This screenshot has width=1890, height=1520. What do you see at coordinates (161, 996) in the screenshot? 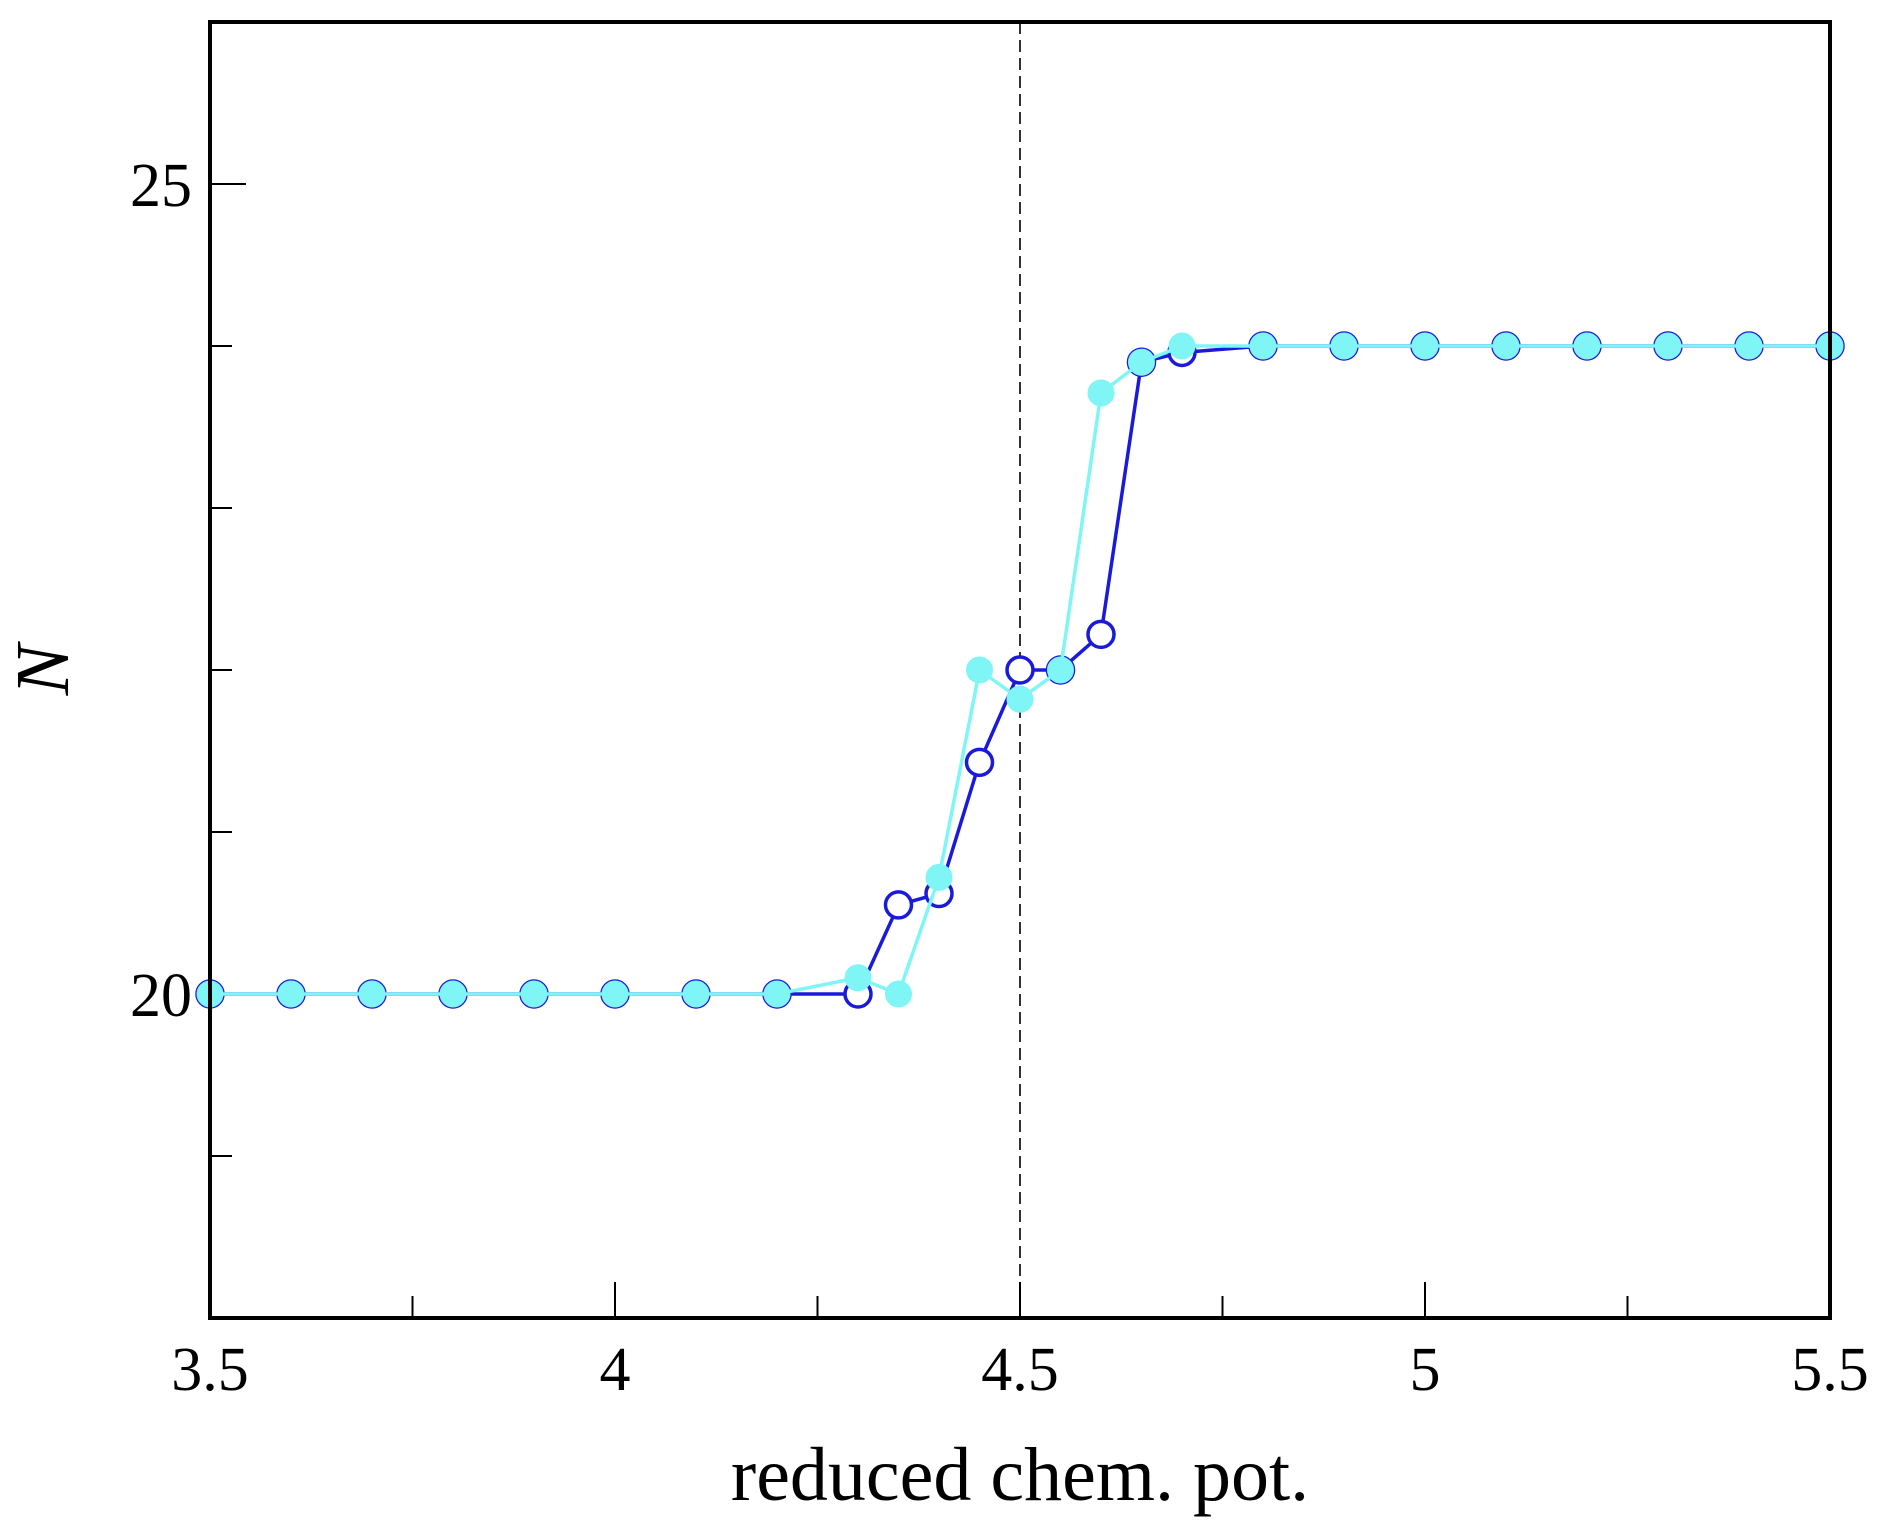
I see `y-tick-label: 20` at bounding box center [161, 996].